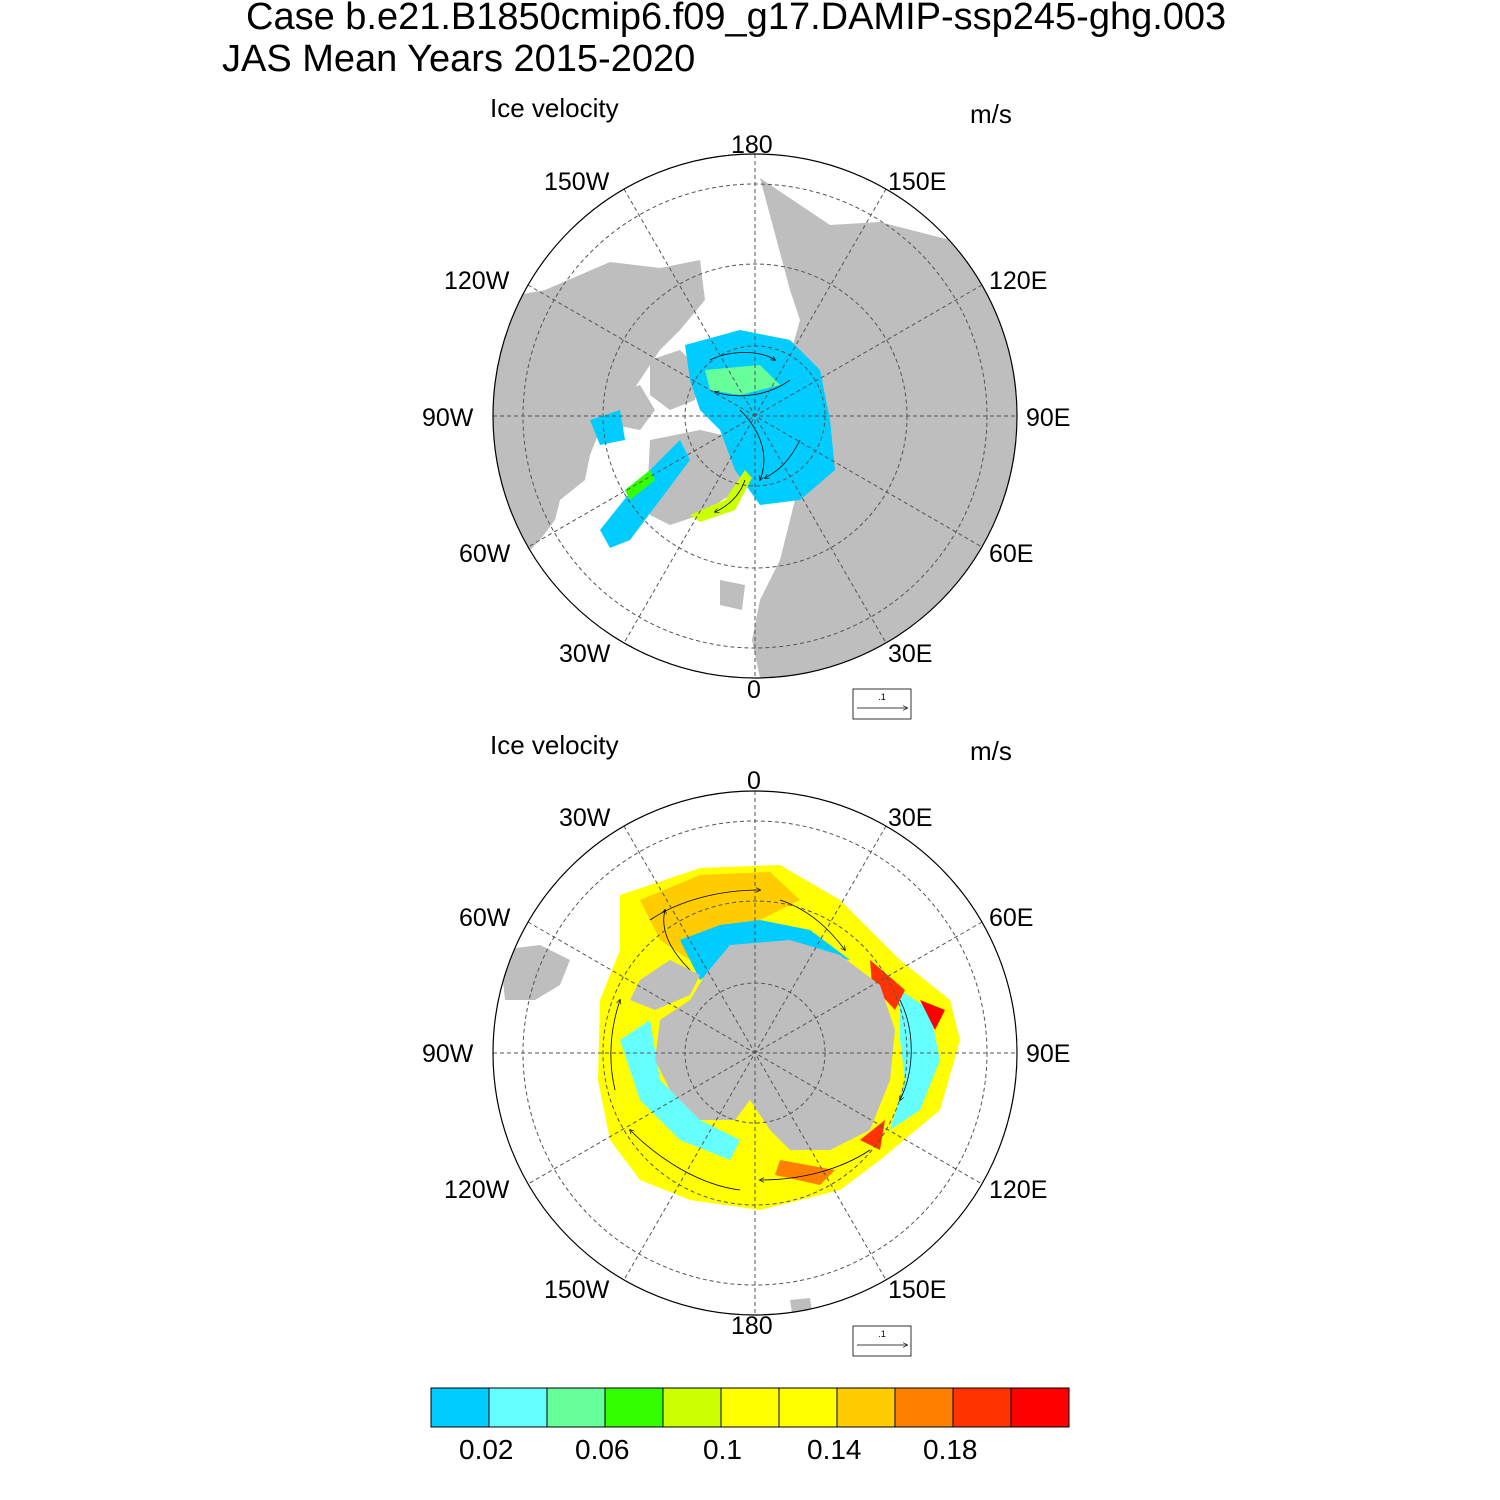 The height and width of the screenshot is (1500, 1500). Describe the element at coordinates (801, 1305) in the screenshot. I see `new-zealand-land` at that location.